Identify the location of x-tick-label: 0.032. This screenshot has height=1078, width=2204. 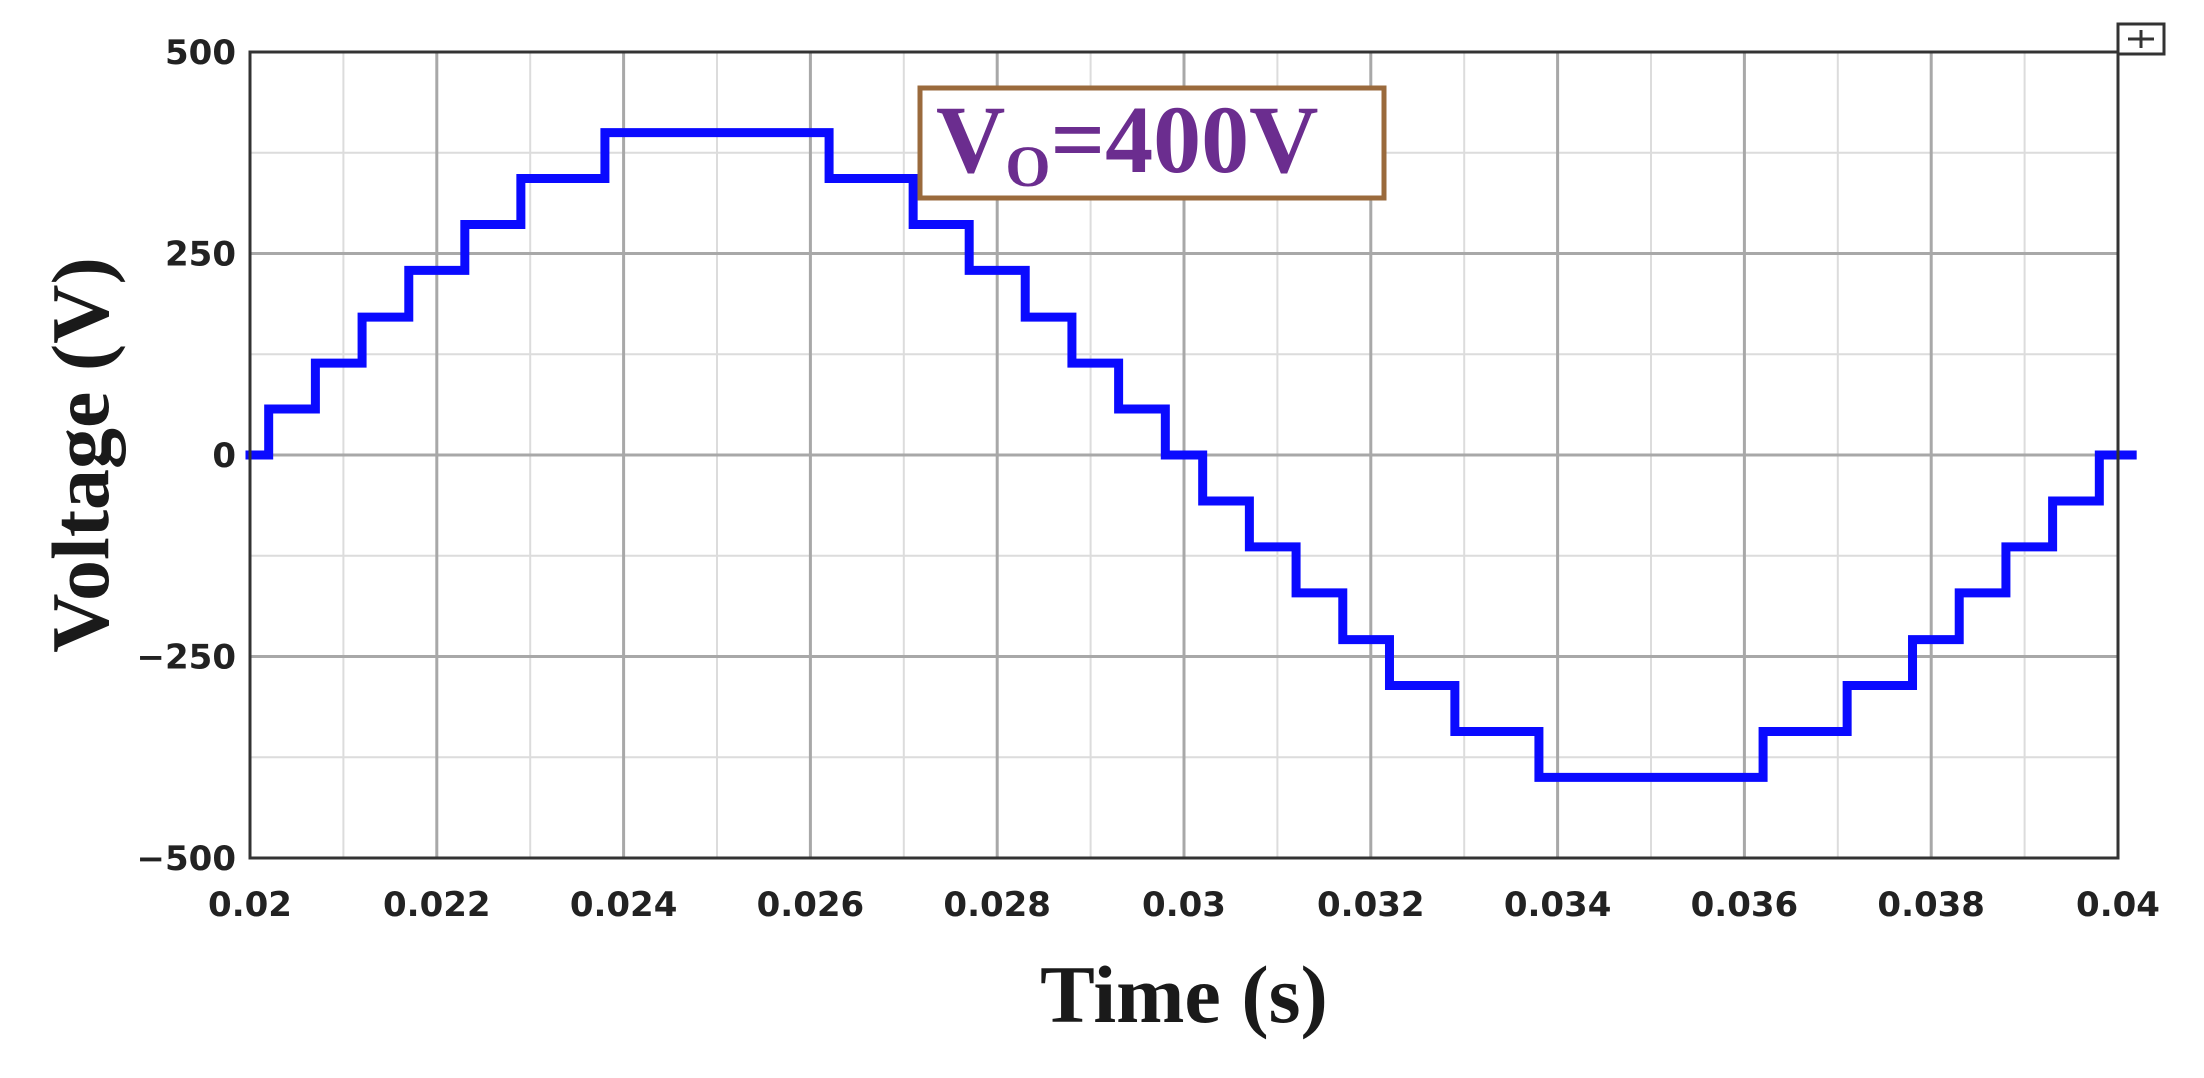
(1371, 905).